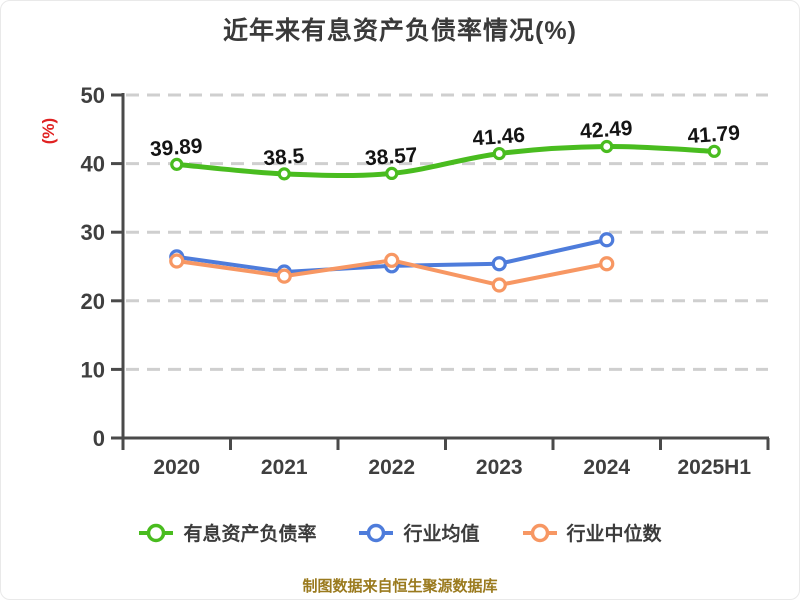 Image resolution: width=800 pixels, height=600 pixels. I want to click on data-label: 42.49, so click(606, 130).